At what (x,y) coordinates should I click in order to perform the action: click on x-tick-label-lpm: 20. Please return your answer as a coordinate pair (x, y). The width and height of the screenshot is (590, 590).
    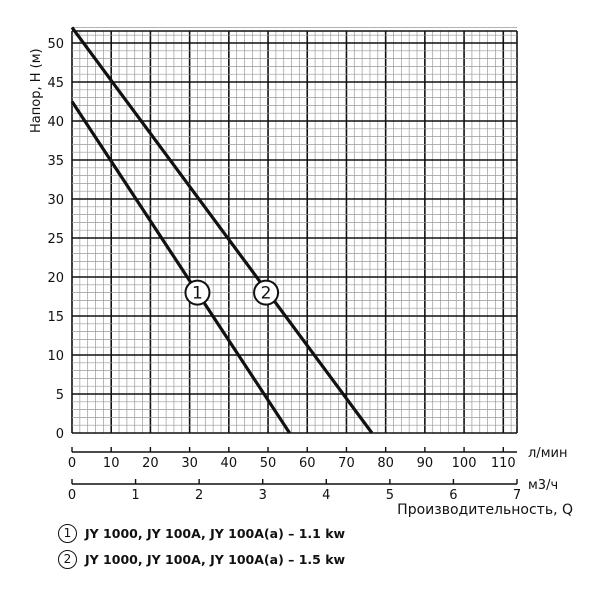
    Looking at the image, I should click on (150, 463).